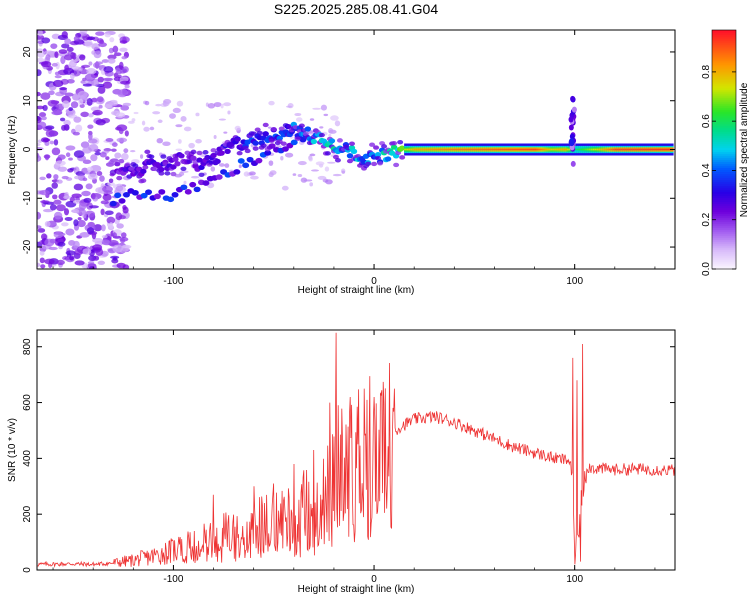 Image resolution: width=750 pixels, height=600 pixels. I want to click on x-tick-label: 100, so click(574, 579).